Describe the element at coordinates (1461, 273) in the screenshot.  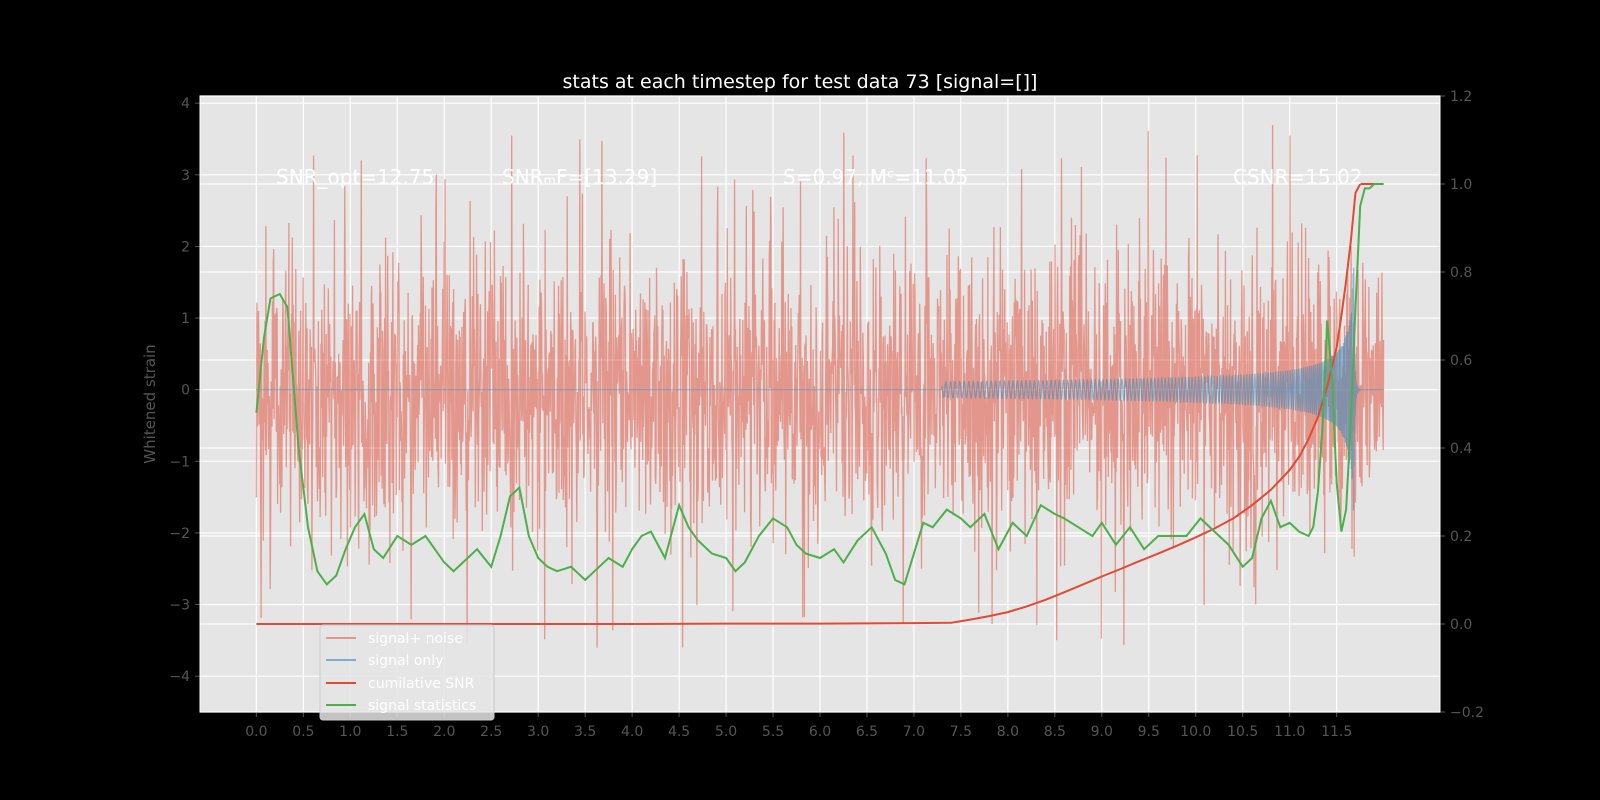
I see `y2-tick-label: 0.8` at that location.